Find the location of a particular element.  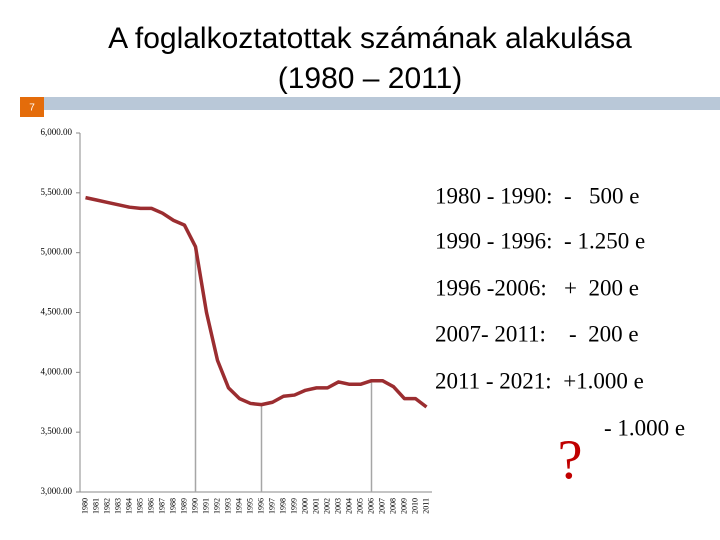

y-tick-label: 4,000.00 is located at coordinates (57, 371).